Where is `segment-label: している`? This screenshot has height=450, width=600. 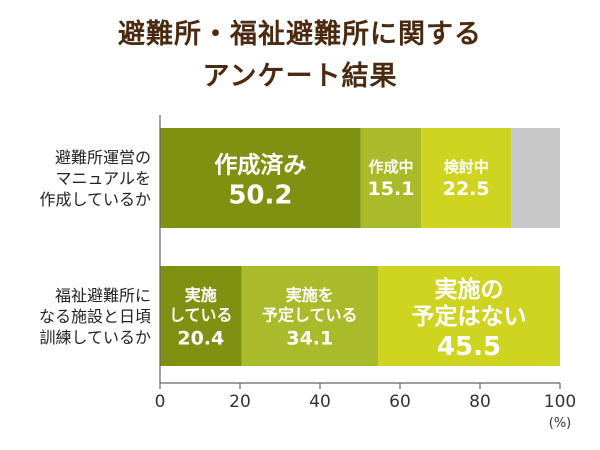 segment-label: している is located at coordinates (201, 315).